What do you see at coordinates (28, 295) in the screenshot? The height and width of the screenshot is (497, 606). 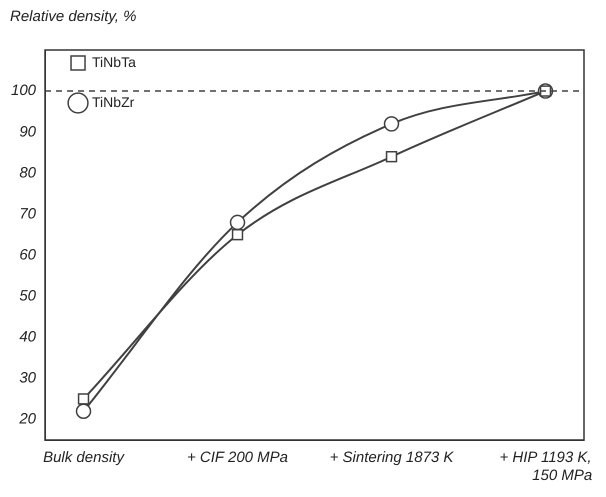 I see `y-tick-label: 50` at bounding box center [28, 295].